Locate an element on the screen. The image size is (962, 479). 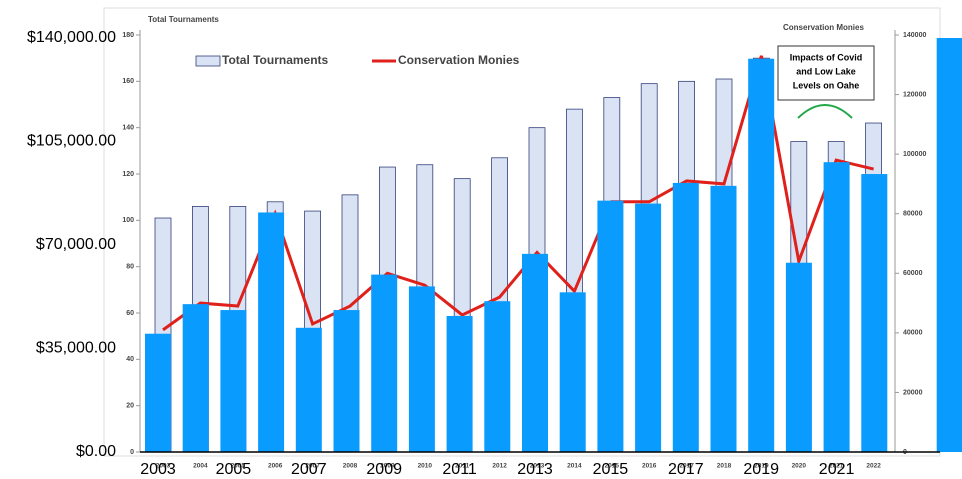
y-tick-label: 140 is located at coordinates (128, 128).